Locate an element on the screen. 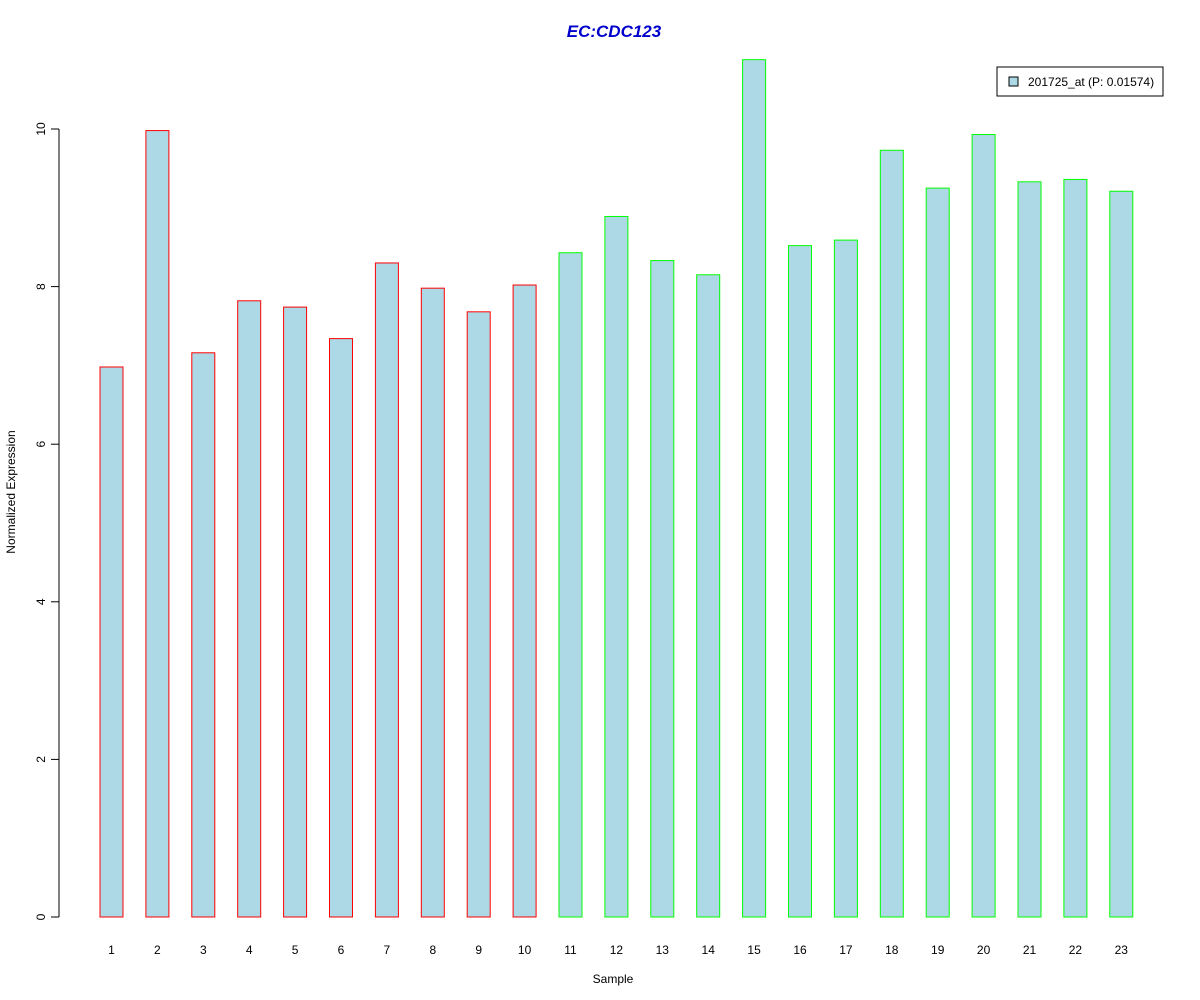  y-tick-label: 4 is located at coordinates (41, 601).